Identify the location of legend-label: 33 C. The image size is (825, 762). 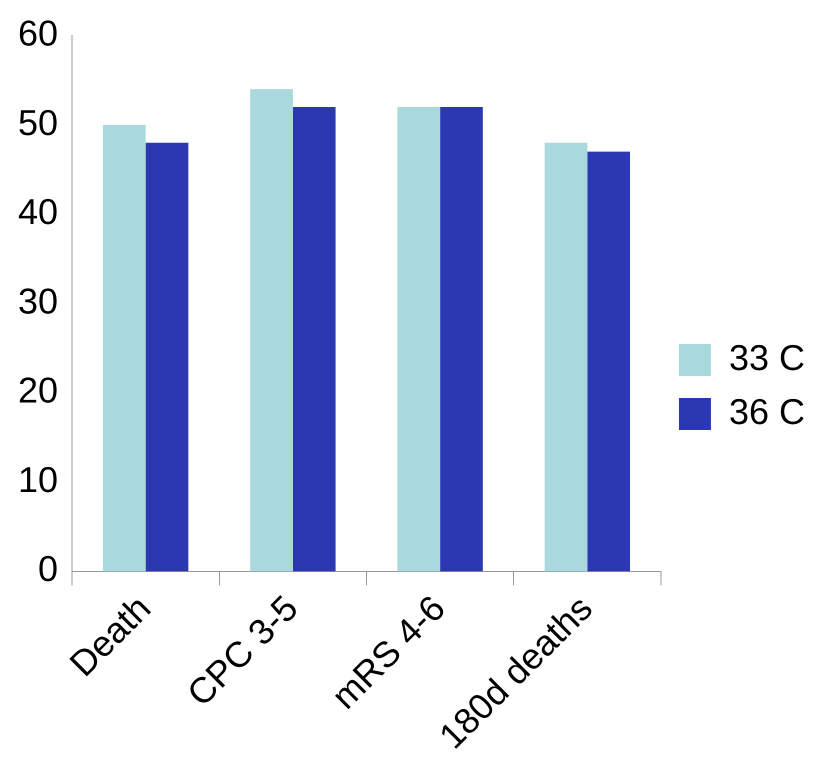
(767, 357).